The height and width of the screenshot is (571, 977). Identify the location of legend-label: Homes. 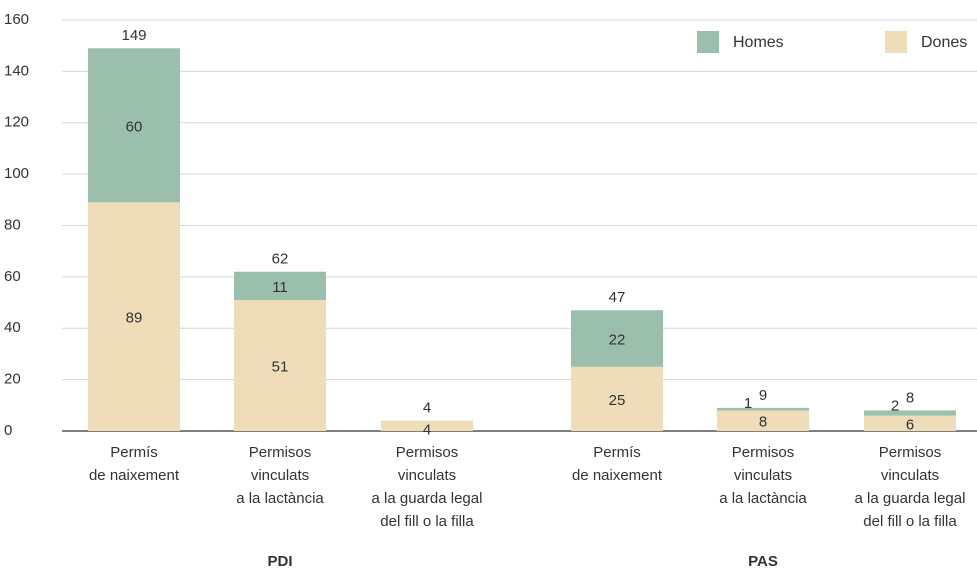
(758, 42).